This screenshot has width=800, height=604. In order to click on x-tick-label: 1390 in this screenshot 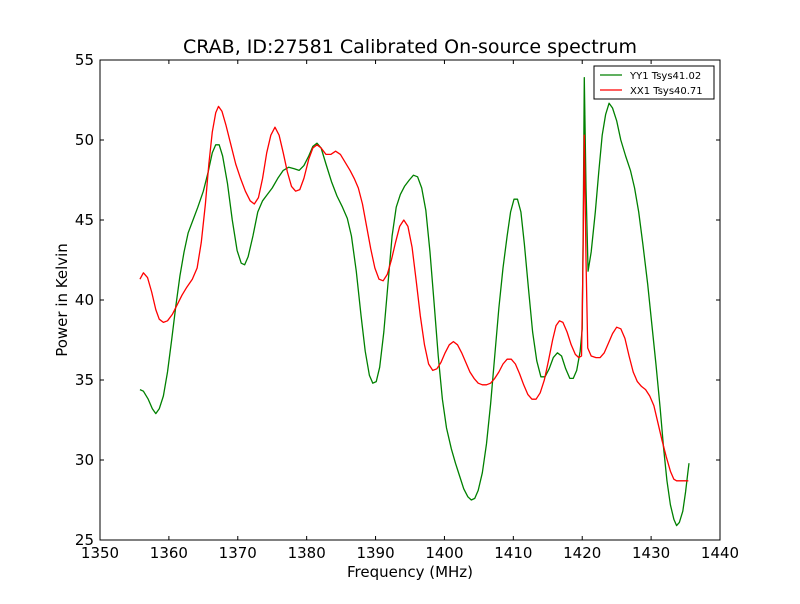, I will do `click(375, 553)`.